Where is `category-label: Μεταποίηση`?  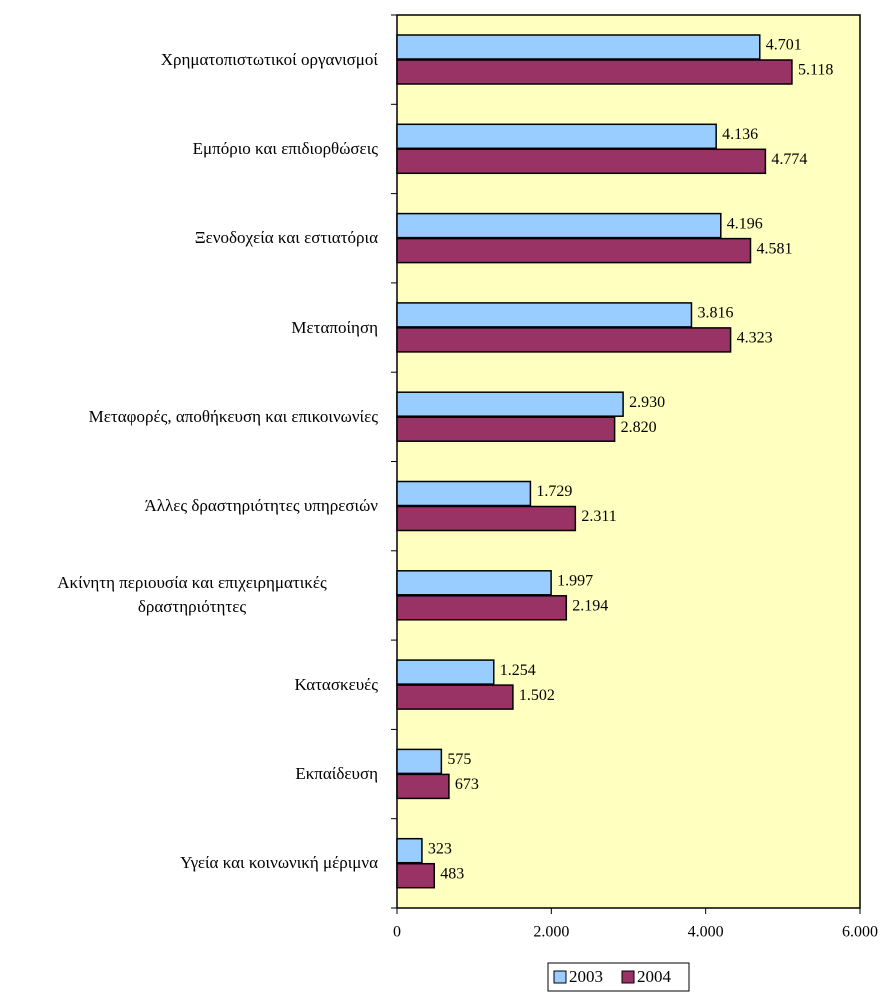
category-label: Μεταποίηση is located at coordinates (189, 328).